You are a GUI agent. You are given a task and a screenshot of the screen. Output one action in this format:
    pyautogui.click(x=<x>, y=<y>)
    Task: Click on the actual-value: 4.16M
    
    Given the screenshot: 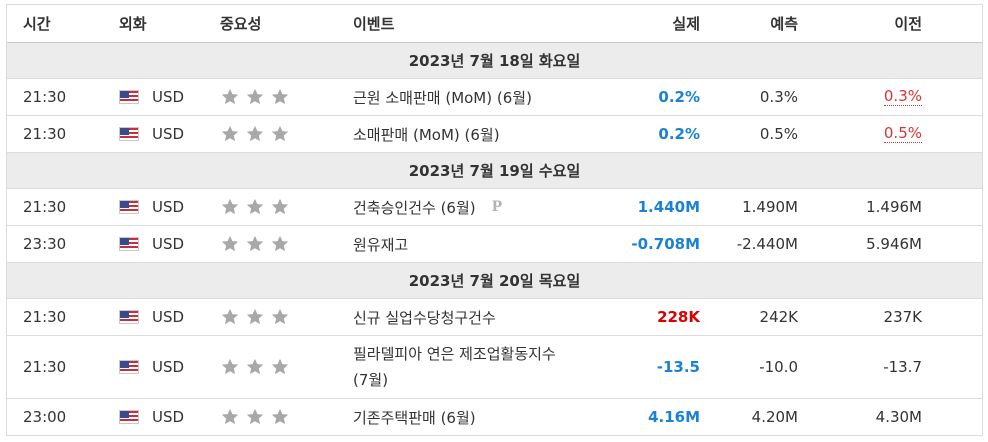 What is the action you would take?
    pyautogui.click(x=674, y=417)
    